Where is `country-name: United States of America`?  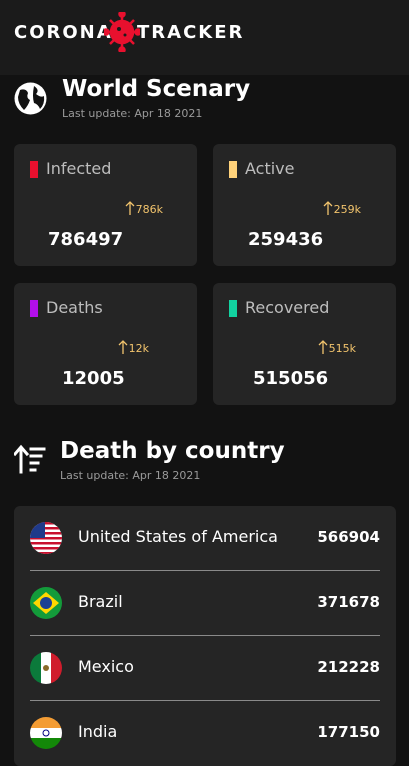 country-name: United States of America is located at coordinates (178, 536).